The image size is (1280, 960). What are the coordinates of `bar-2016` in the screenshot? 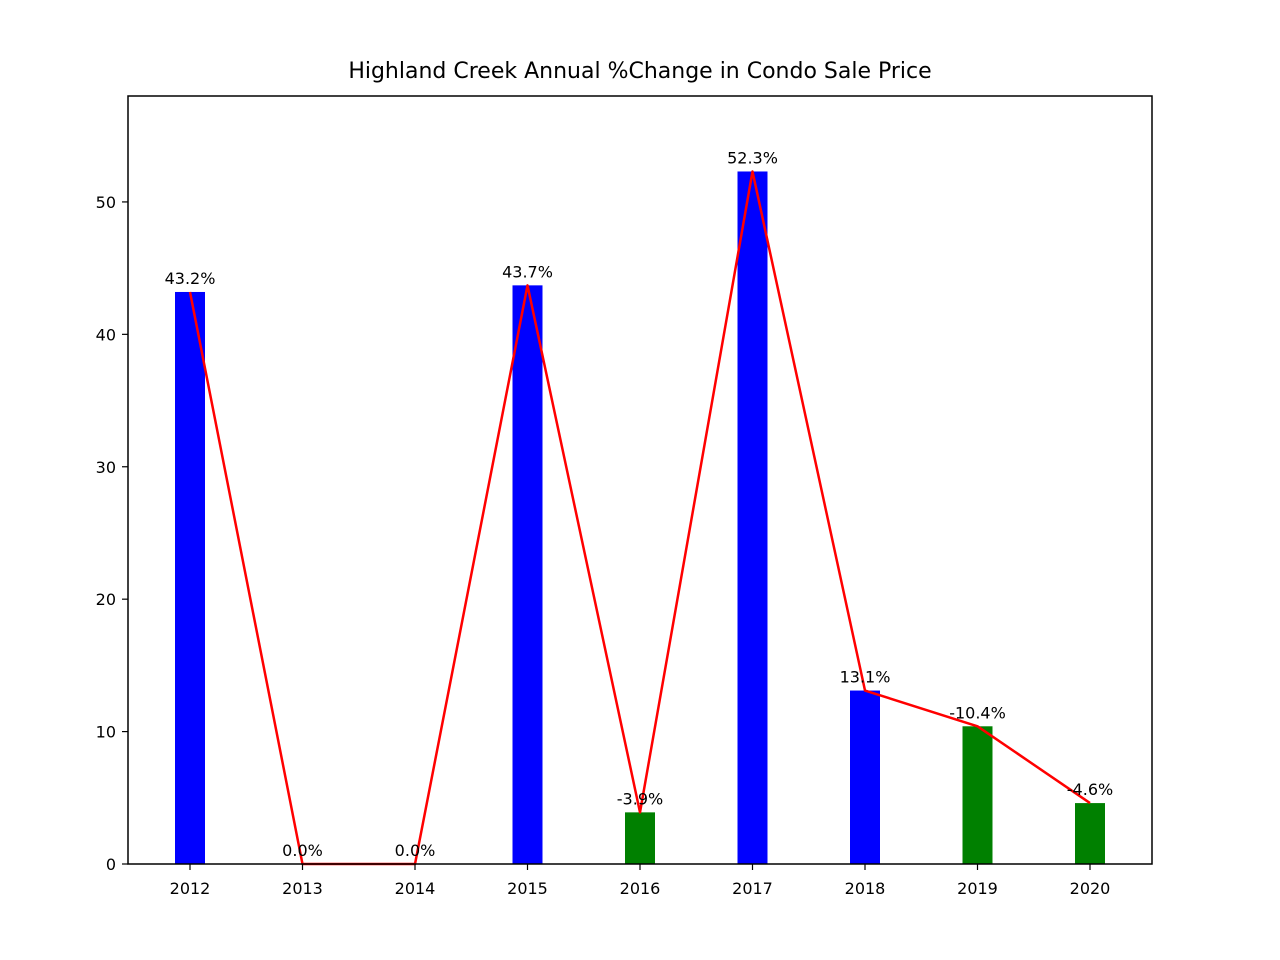 It's located at (640, 838).